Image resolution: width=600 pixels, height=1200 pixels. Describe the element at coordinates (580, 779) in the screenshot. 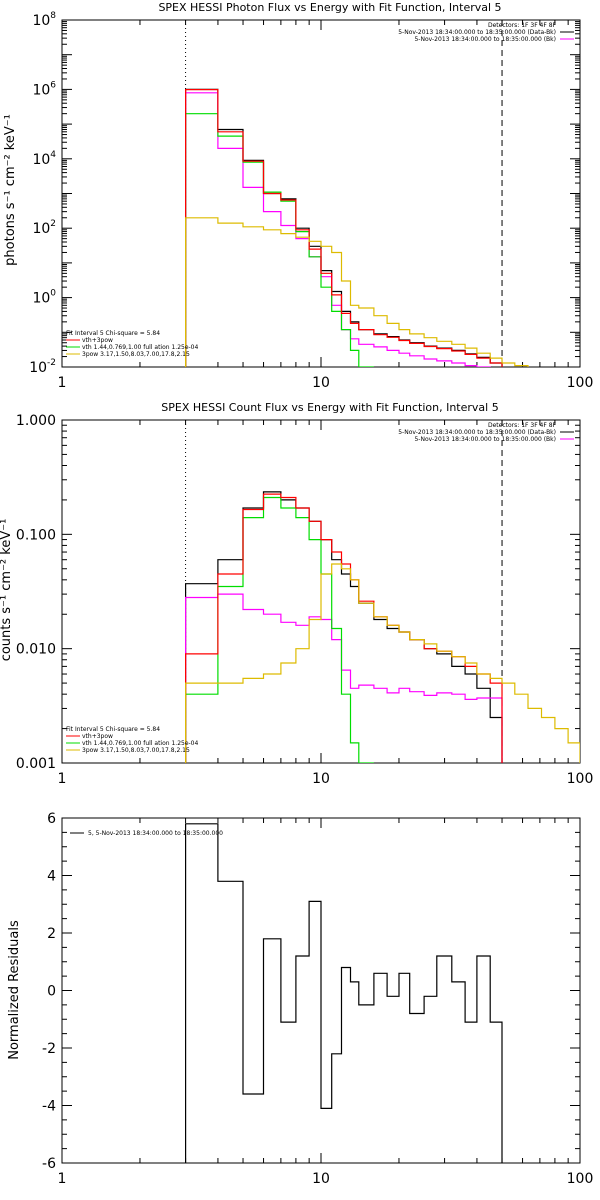

I see `count-flux-x-tick-label: 100` at that location.